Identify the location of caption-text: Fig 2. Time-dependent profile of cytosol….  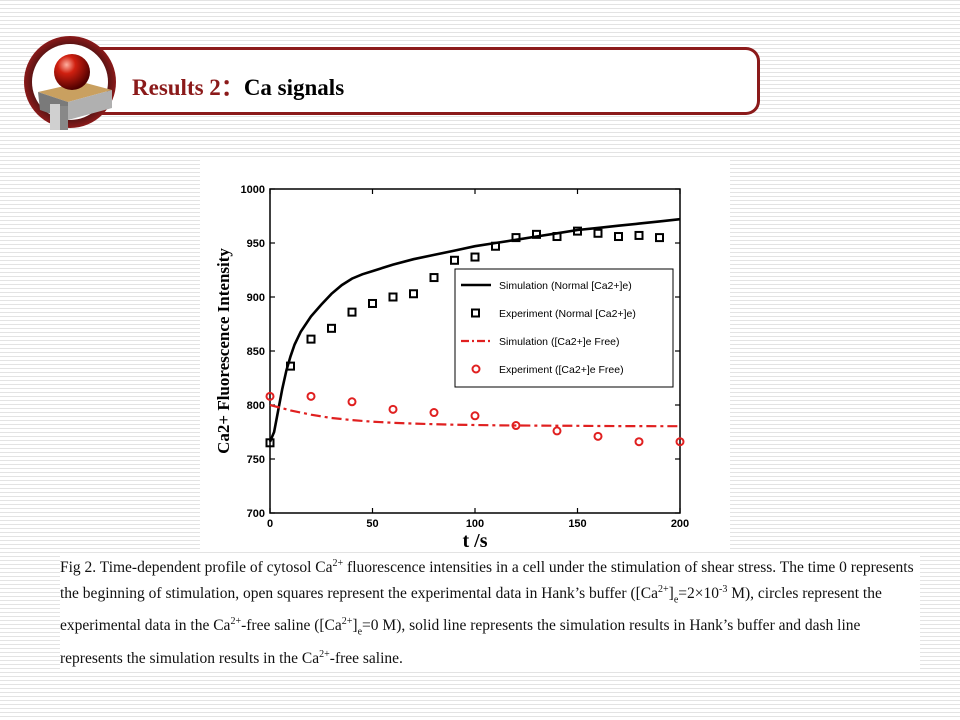
(196, 568).